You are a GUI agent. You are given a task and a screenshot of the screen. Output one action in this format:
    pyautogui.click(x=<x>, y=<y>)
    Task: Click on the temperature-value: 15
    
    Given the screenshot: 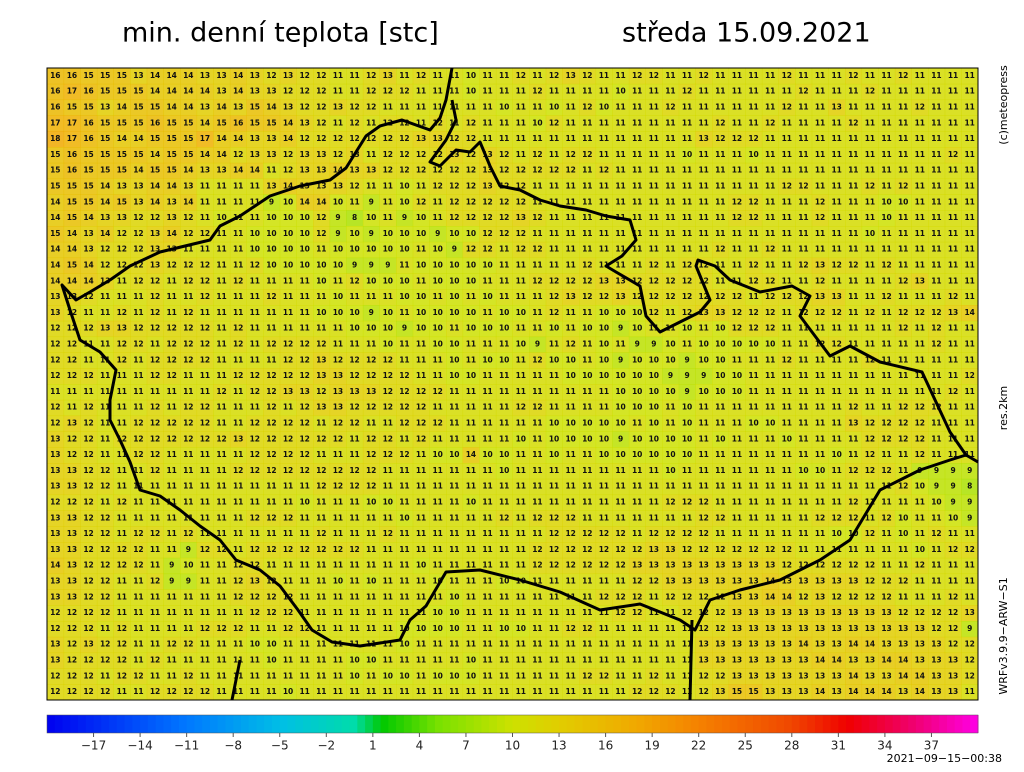 What is the action you would take?
    pyautogui.click(x=138, y=91)
    